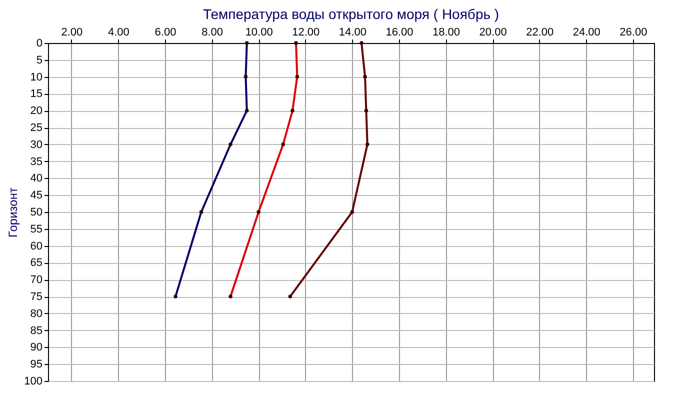 This screenshot has height=419, width=675. What do you see at coordinates (165, 32) in the screenshot?
I see `x-tick-label: 6.00` at bounding box center [165, 32].